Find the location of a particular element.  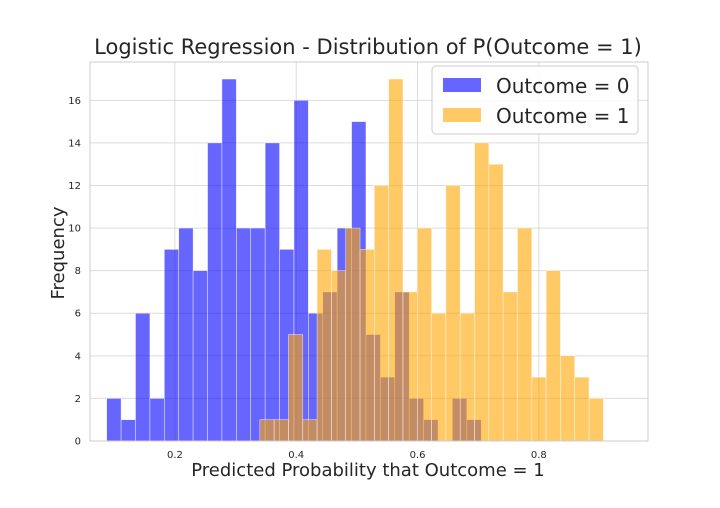

y-tick-label: 2 is located at coordinates (78, 399).